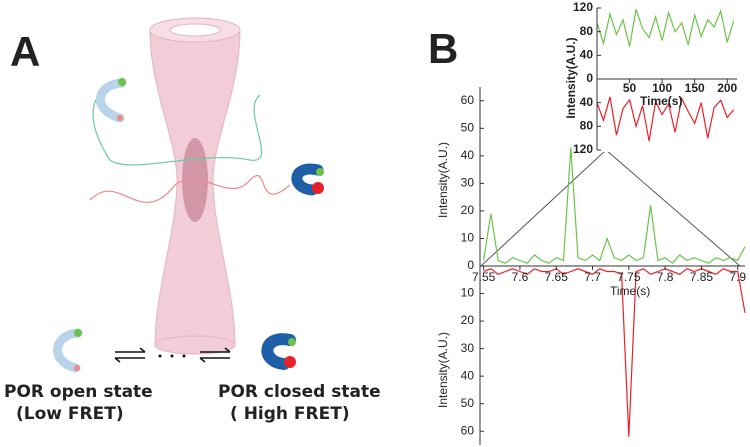  What do you see at coordinates (665, 277) in the screenshot?
I see `x-tick-label: 7.8` at bounding box center [665, 277].